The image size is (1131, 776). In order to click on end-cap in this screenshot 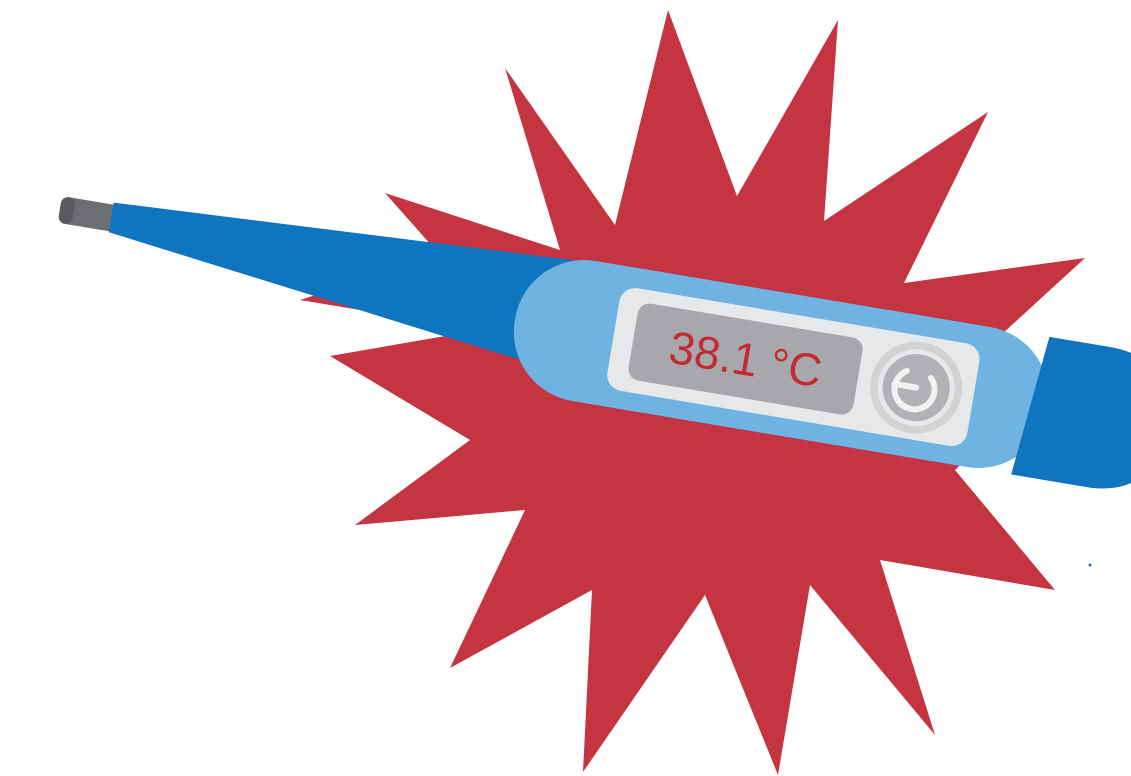, I will do `click(1071, 412)`.